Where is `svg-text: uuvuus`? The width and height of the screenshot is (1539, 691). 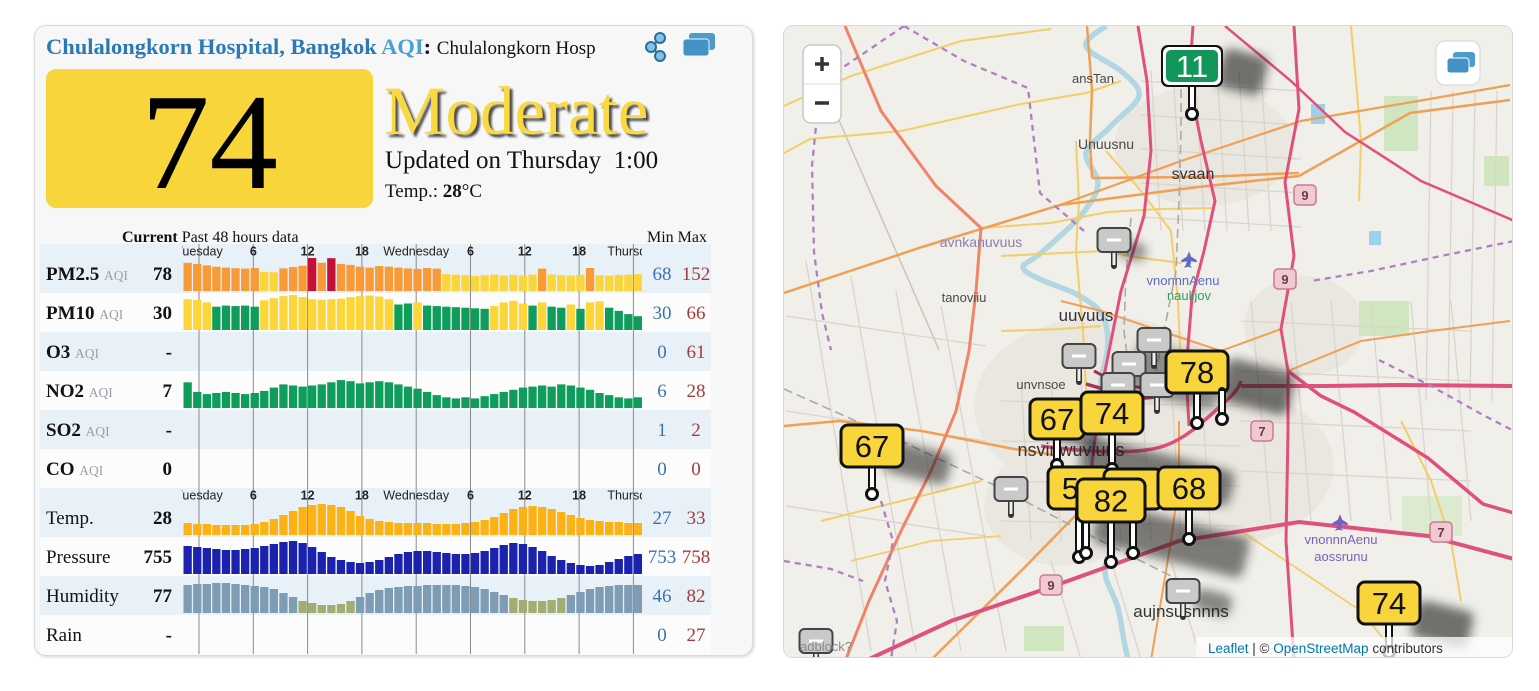 svg-text: uuvuus is located at coordinates (1086, 315).